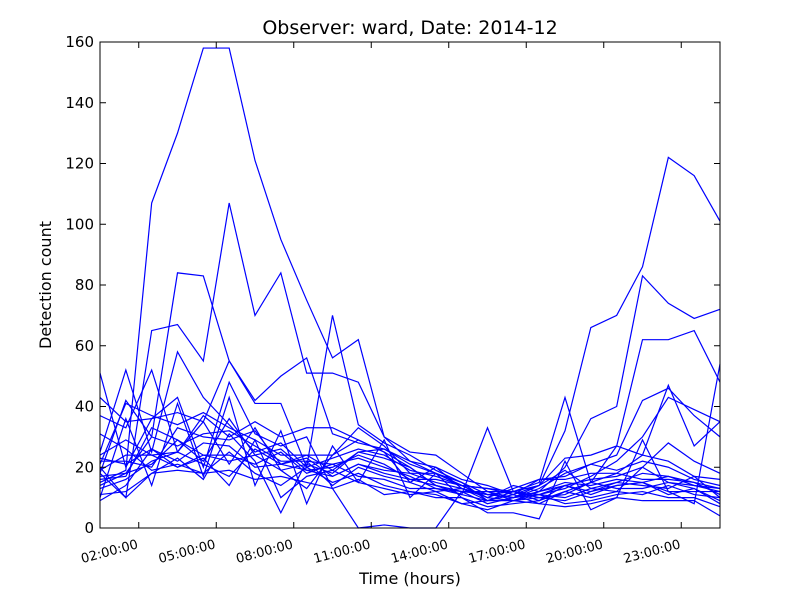  What do you see at coordinates (110, 552) in the screenshot?
I see `x-tick-label: 02:00:00` at bounding box center [110, 552].